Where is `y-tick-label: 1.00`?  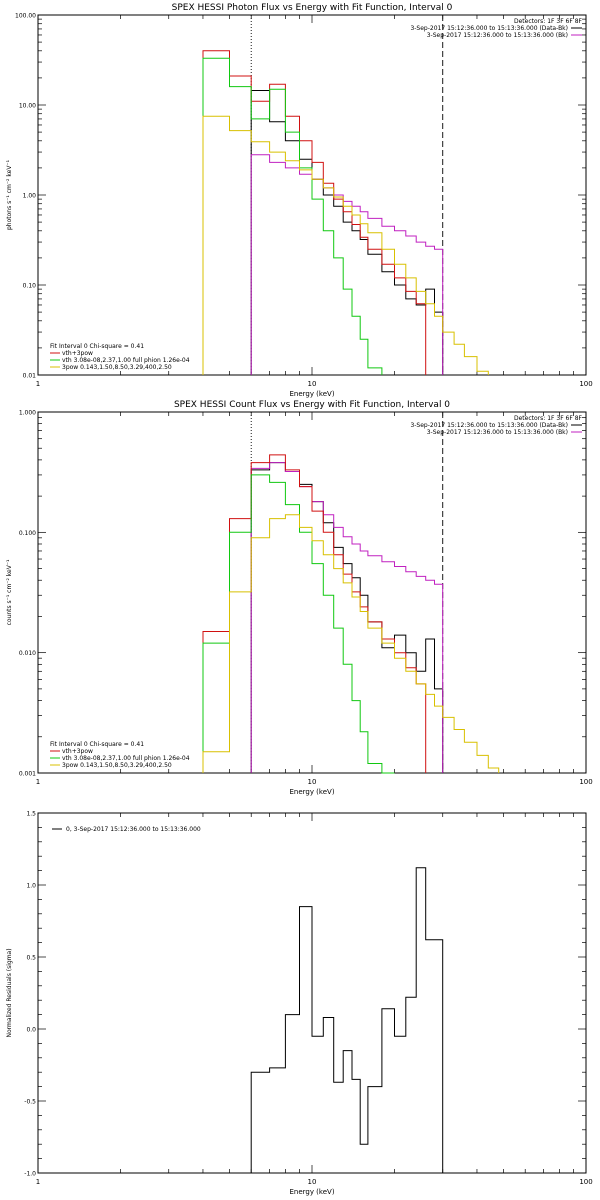
y-tick-label: 1.00 is located at coordinates (30, 196).